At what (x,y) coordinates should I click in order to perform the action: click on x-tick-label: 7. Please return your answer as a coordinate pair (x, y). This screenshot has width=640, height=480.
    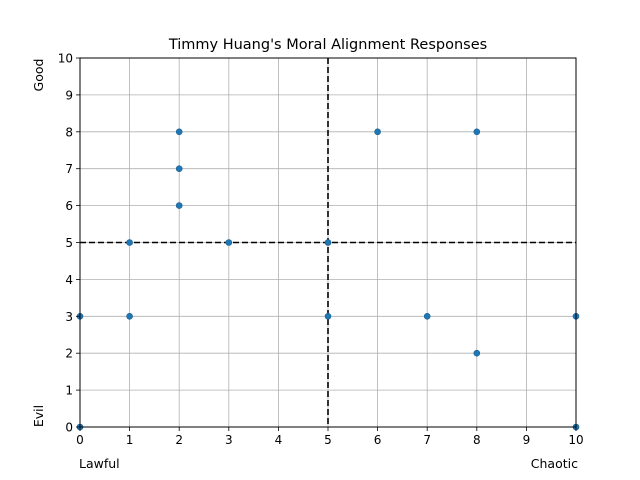
    Looking at the image, I should click on (427, 440).